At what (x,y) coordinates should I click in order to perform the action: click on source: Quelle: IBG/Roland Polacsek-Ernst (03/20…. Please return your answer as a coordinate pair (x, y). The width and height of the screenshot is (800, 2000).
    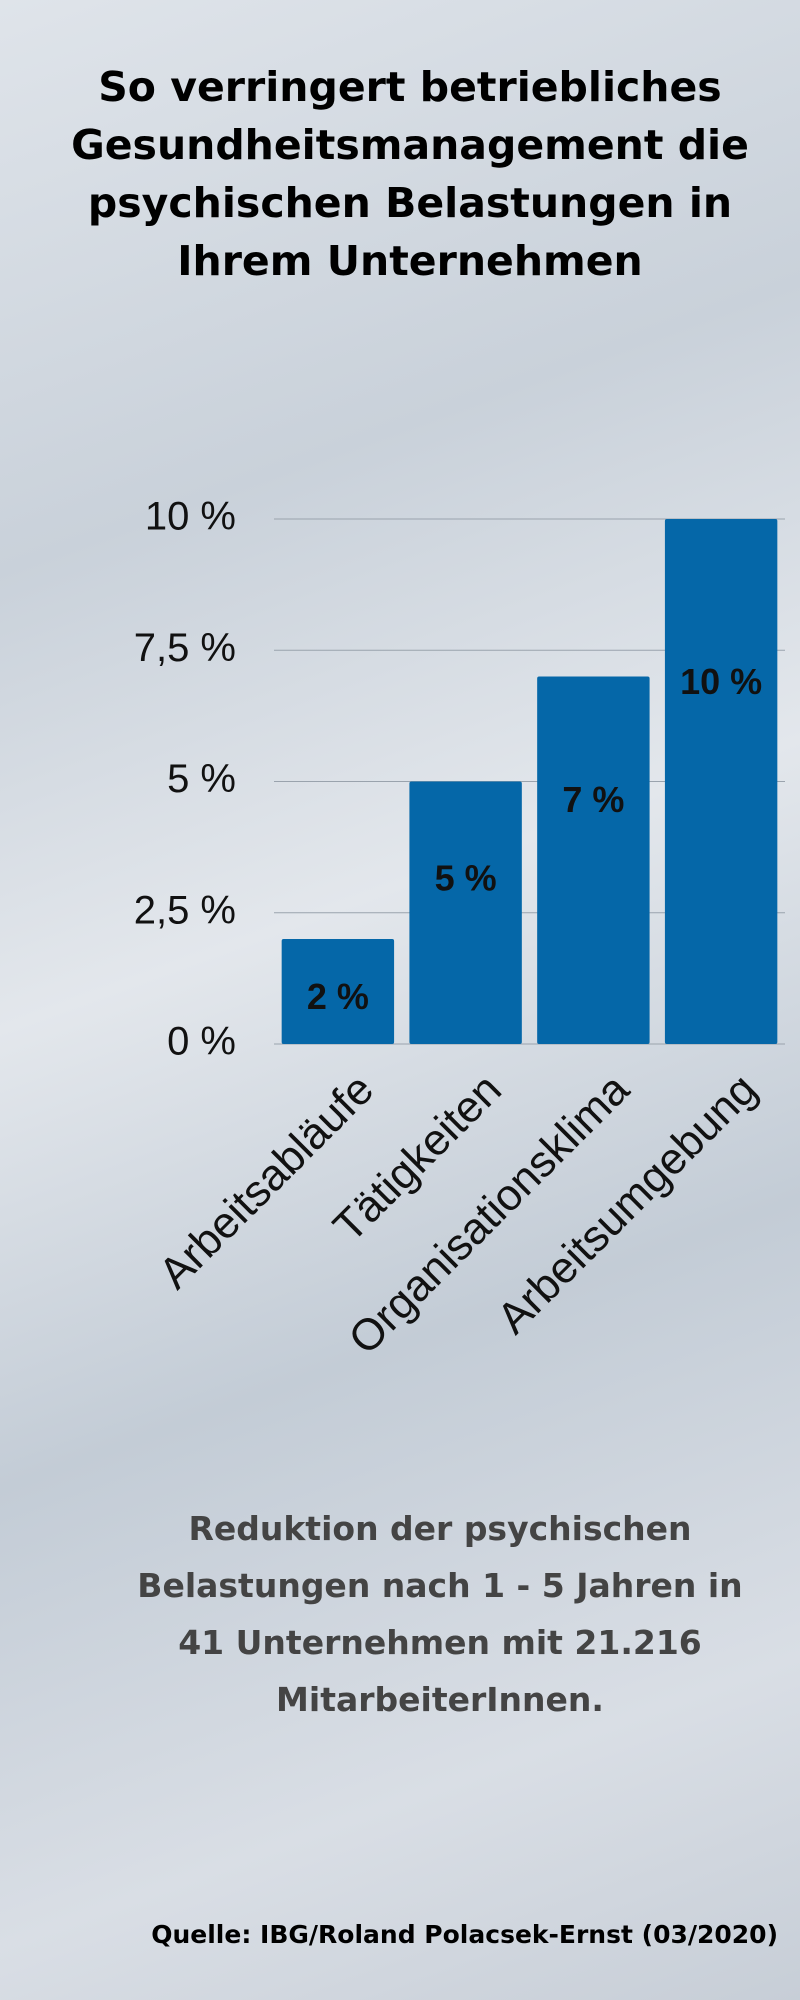
    Looking at the image, I should click on (464, 1934).